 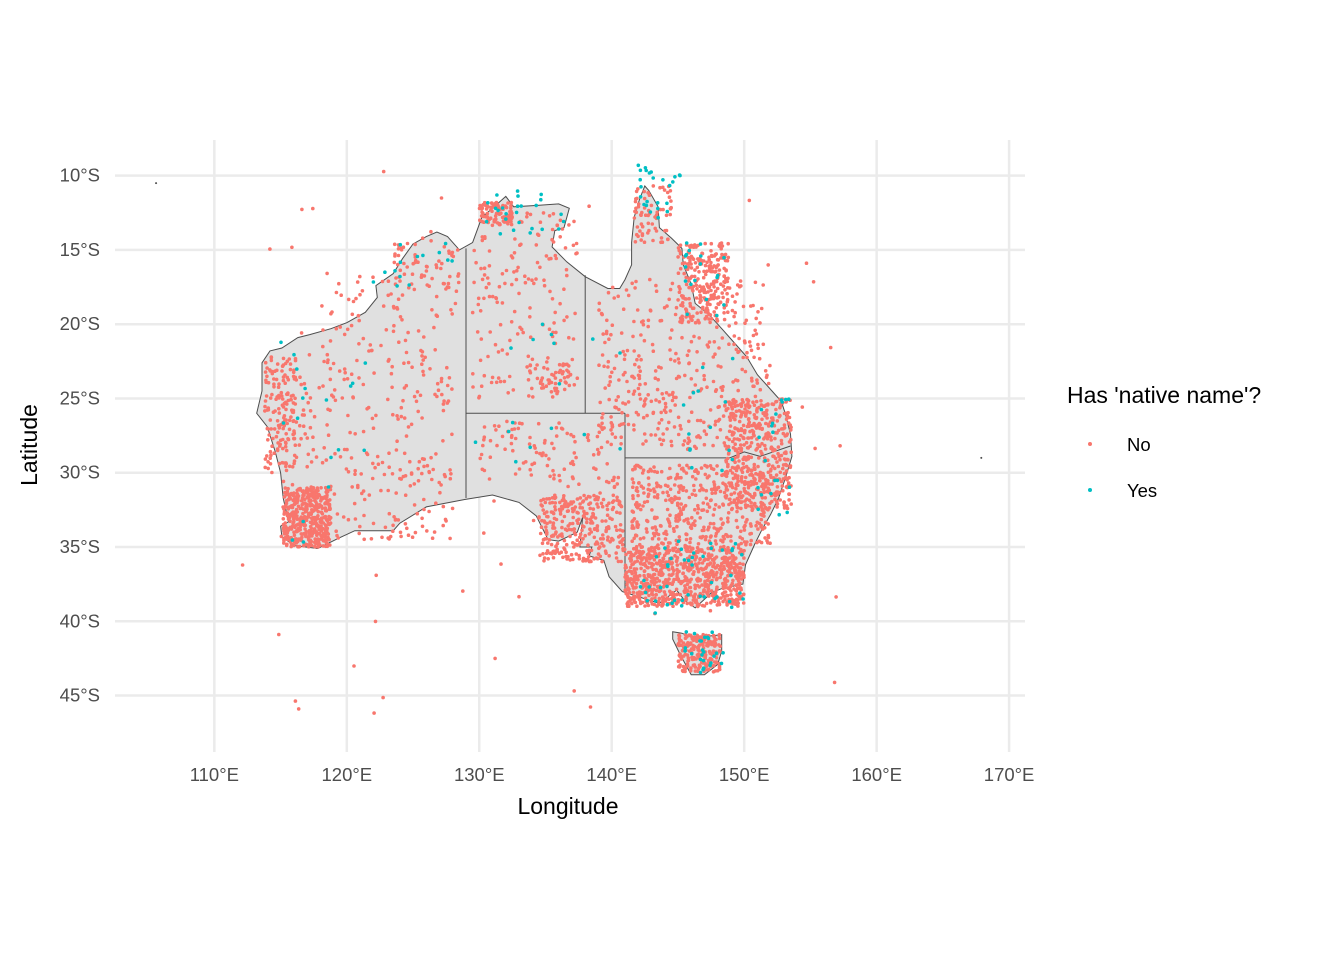 What do you see at coordinates (611, 774) in the screenshot?
I see `x-tick-label: 140°E` at bounding box center [611, 774].